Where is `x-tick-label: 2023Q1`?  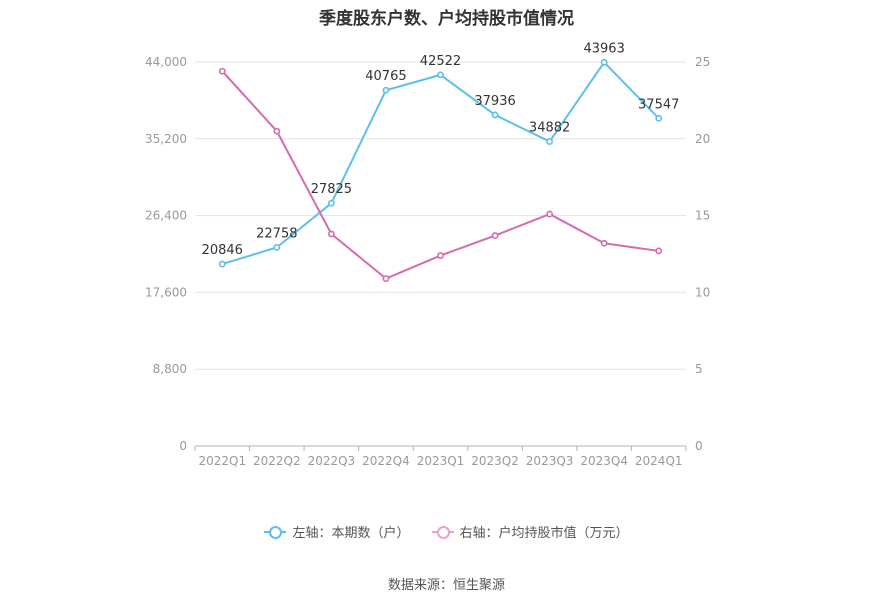 x-tick-label: 2023Q1 is located at coordinates (441, 461).